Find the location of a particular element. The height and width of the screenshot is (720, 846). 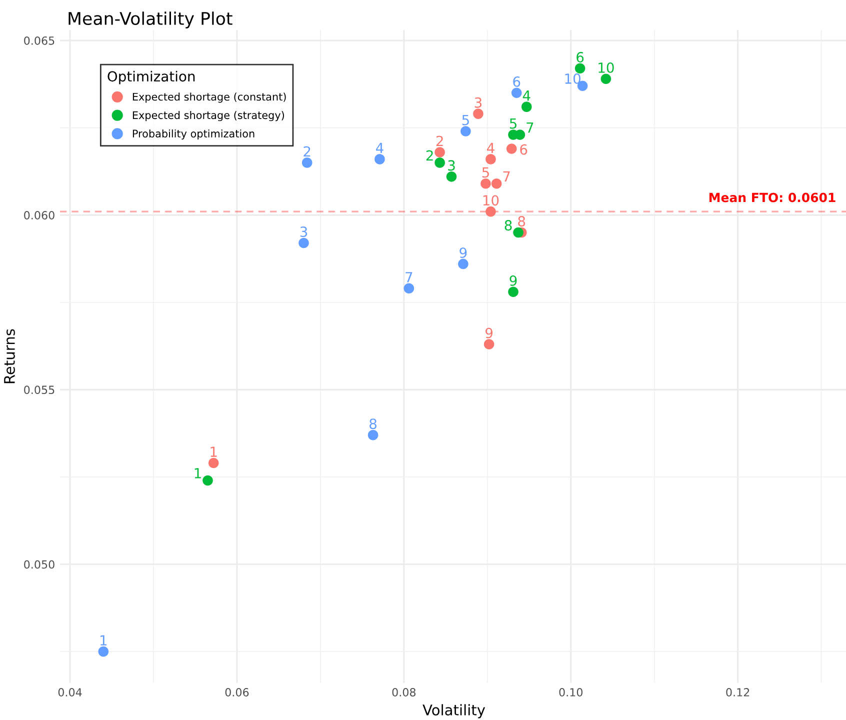

x-tick-label: 0.12 is located at coordinates (738, 692).